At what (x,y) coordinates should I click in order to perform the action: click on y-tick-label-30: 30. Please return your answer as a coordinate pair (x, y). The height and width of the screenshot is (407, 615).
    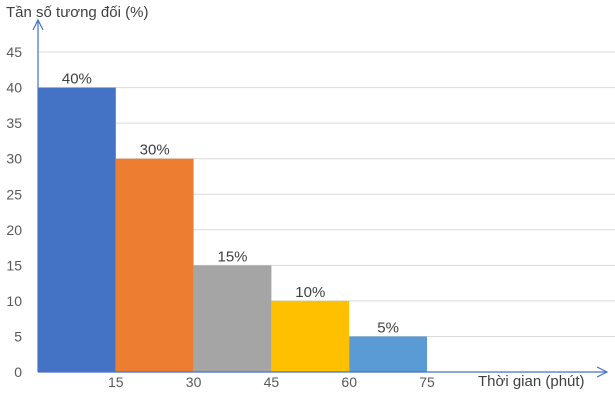
    Looking at the image, I should click on (14, 159).